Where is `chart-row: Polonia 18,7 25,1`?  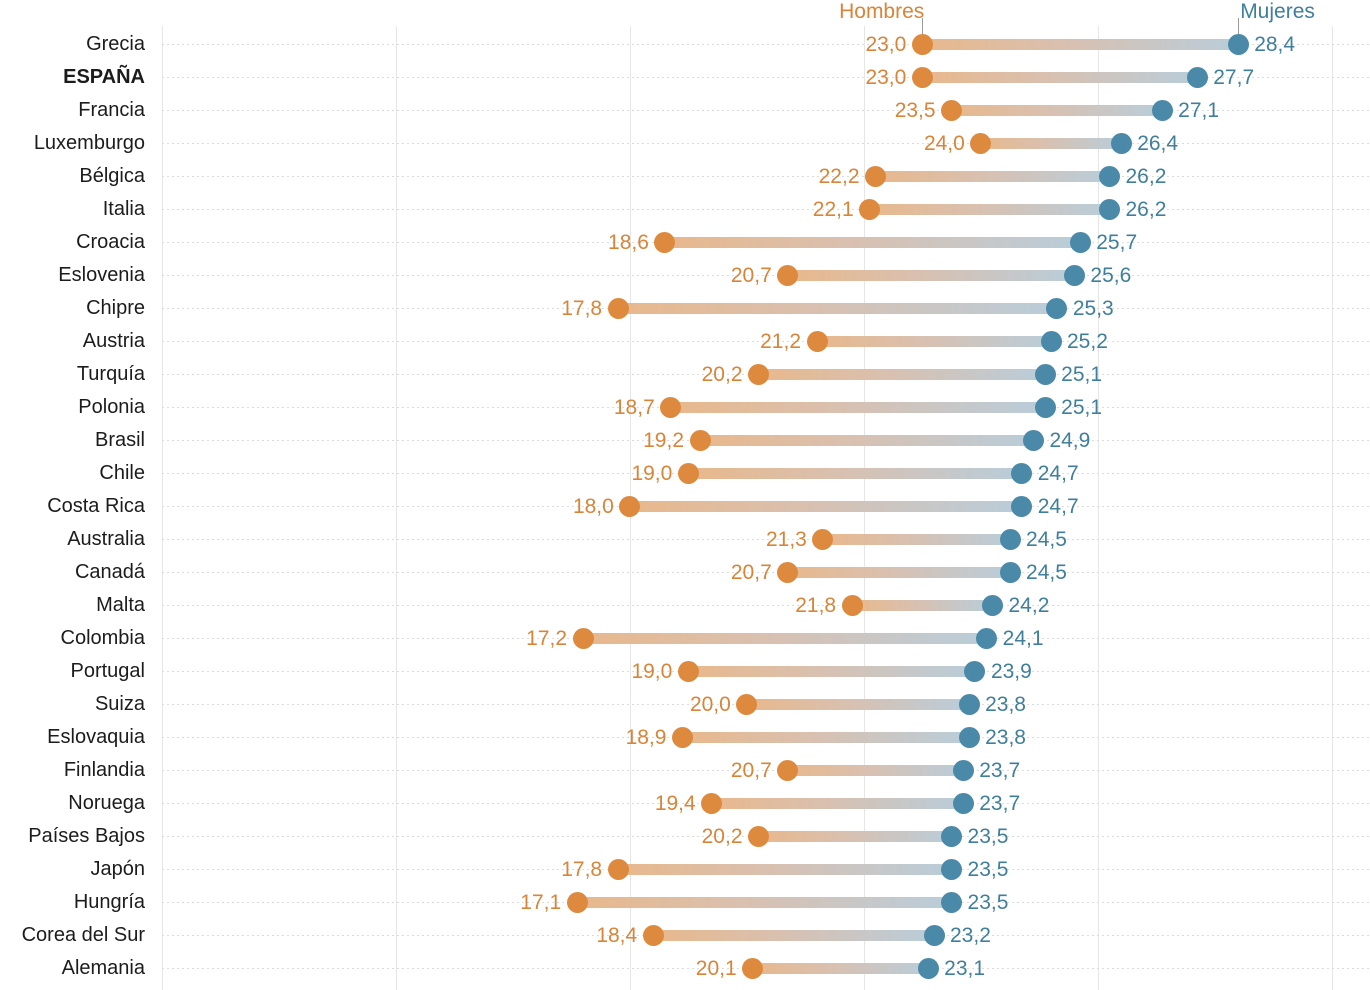 chart-row: Polonia 18,7 25,1 is located at coordinates (685, 407).